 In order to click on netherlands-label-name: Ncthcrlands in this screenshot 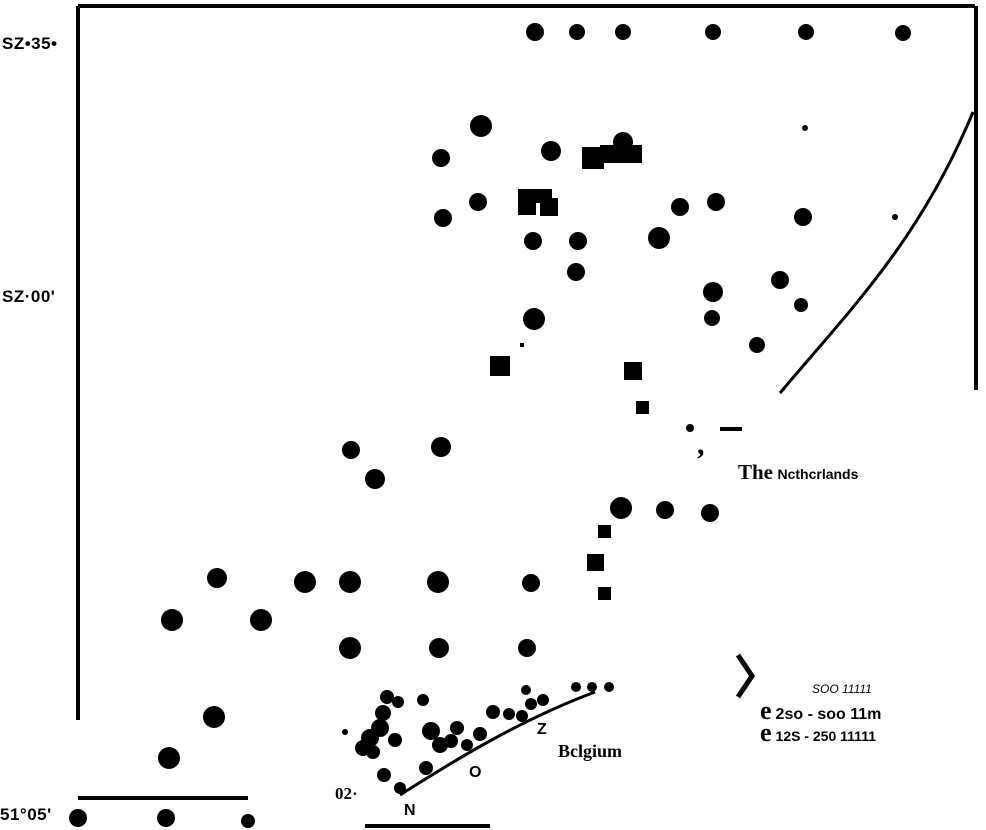, I will do `click(818, 474)`.